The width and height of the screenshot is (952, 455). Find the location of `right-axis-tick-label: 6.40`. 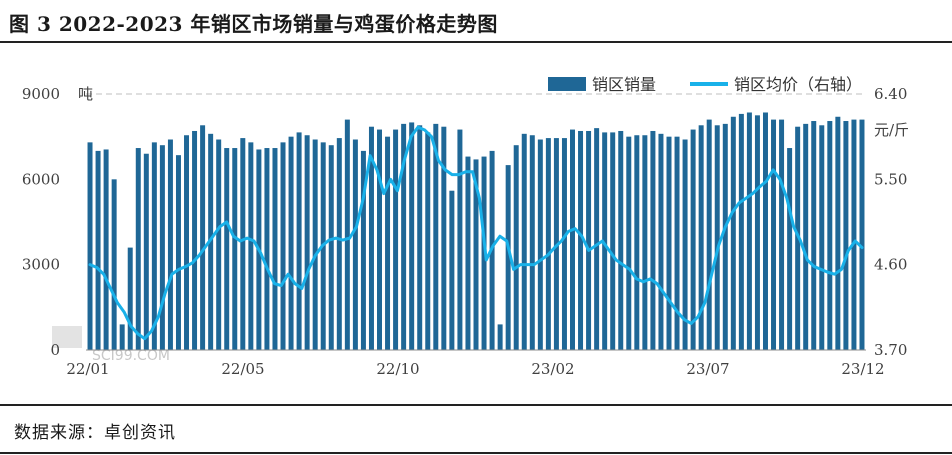

right-axis-tick-label: 6.40 is located at coordinates (890, 94).